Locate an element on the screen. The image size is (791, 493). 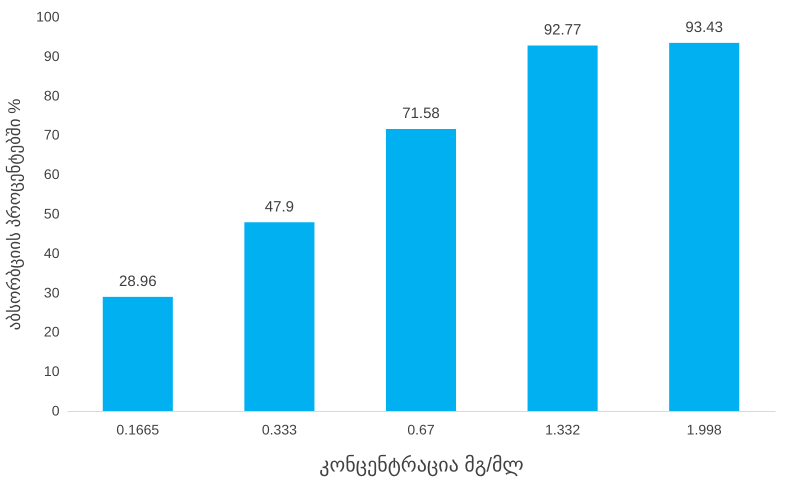
data-label: 47.9 is located at coordinates (279, 207).